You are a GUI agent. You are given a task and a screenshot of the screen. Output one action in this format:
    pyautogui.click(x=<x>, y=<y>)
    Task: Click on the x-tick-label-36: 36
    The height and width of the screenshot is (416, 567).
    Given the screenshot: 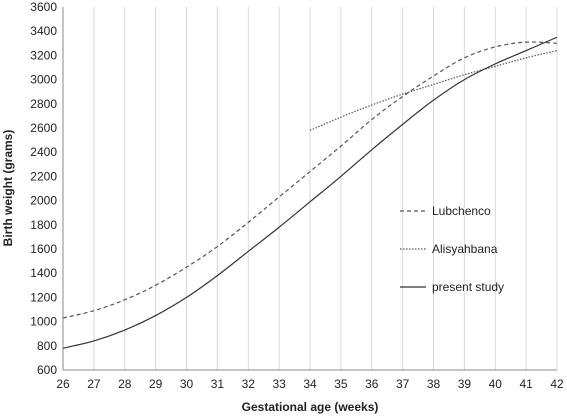 What is the action you would take?
    pyautogui.click(x=372, y=384)
    